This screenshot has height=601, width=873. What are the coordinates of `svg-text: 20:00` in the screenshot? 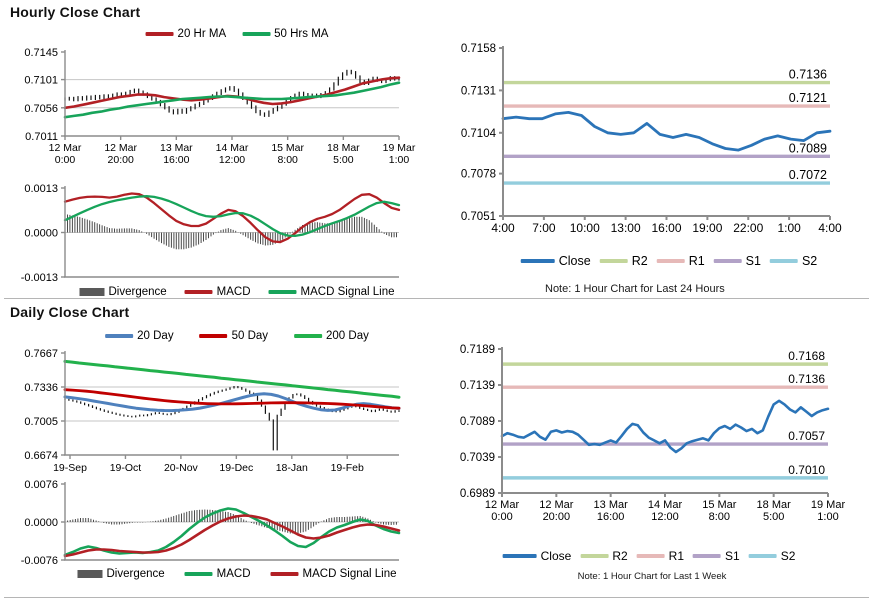 It's located at (121, 160).